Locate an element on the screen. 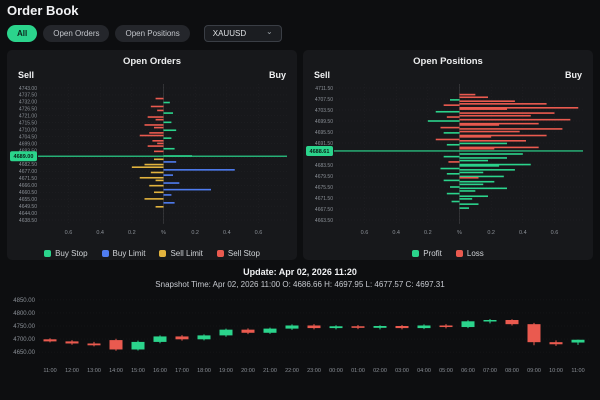  symbol-select: XAUUSD ⌄ is located at coordinates (242, 33).